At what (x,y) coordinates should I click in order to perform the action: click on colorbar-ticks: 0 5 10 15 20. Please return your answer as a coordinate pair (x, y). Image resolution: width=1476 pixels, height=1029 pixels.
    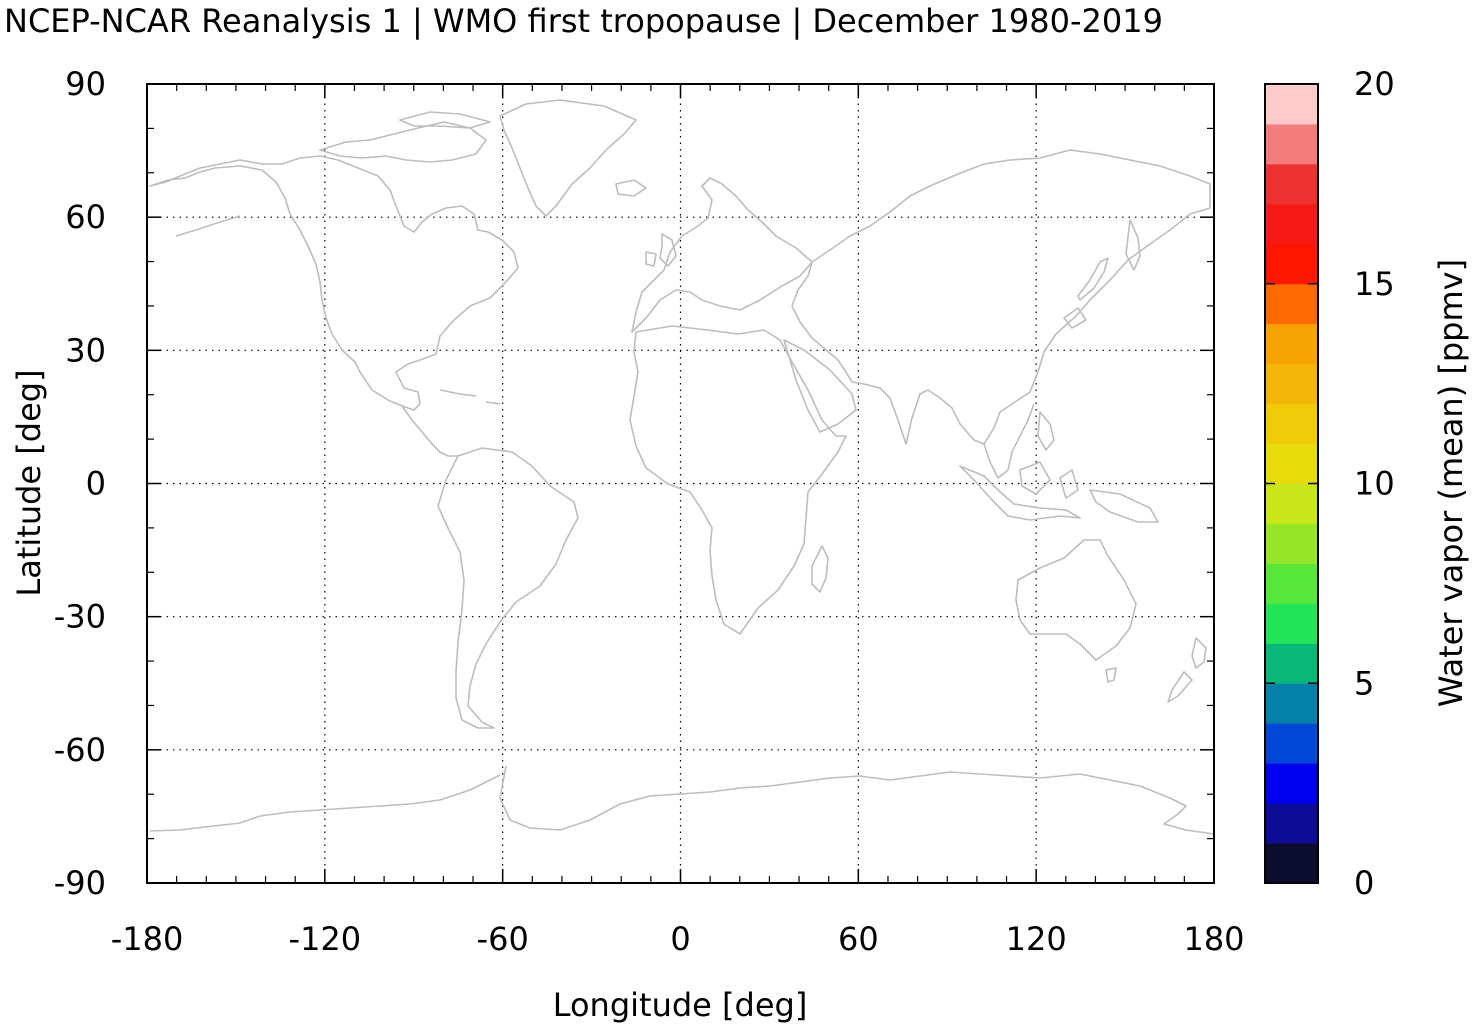
    Looking at the image, I should click on (1330, 483).